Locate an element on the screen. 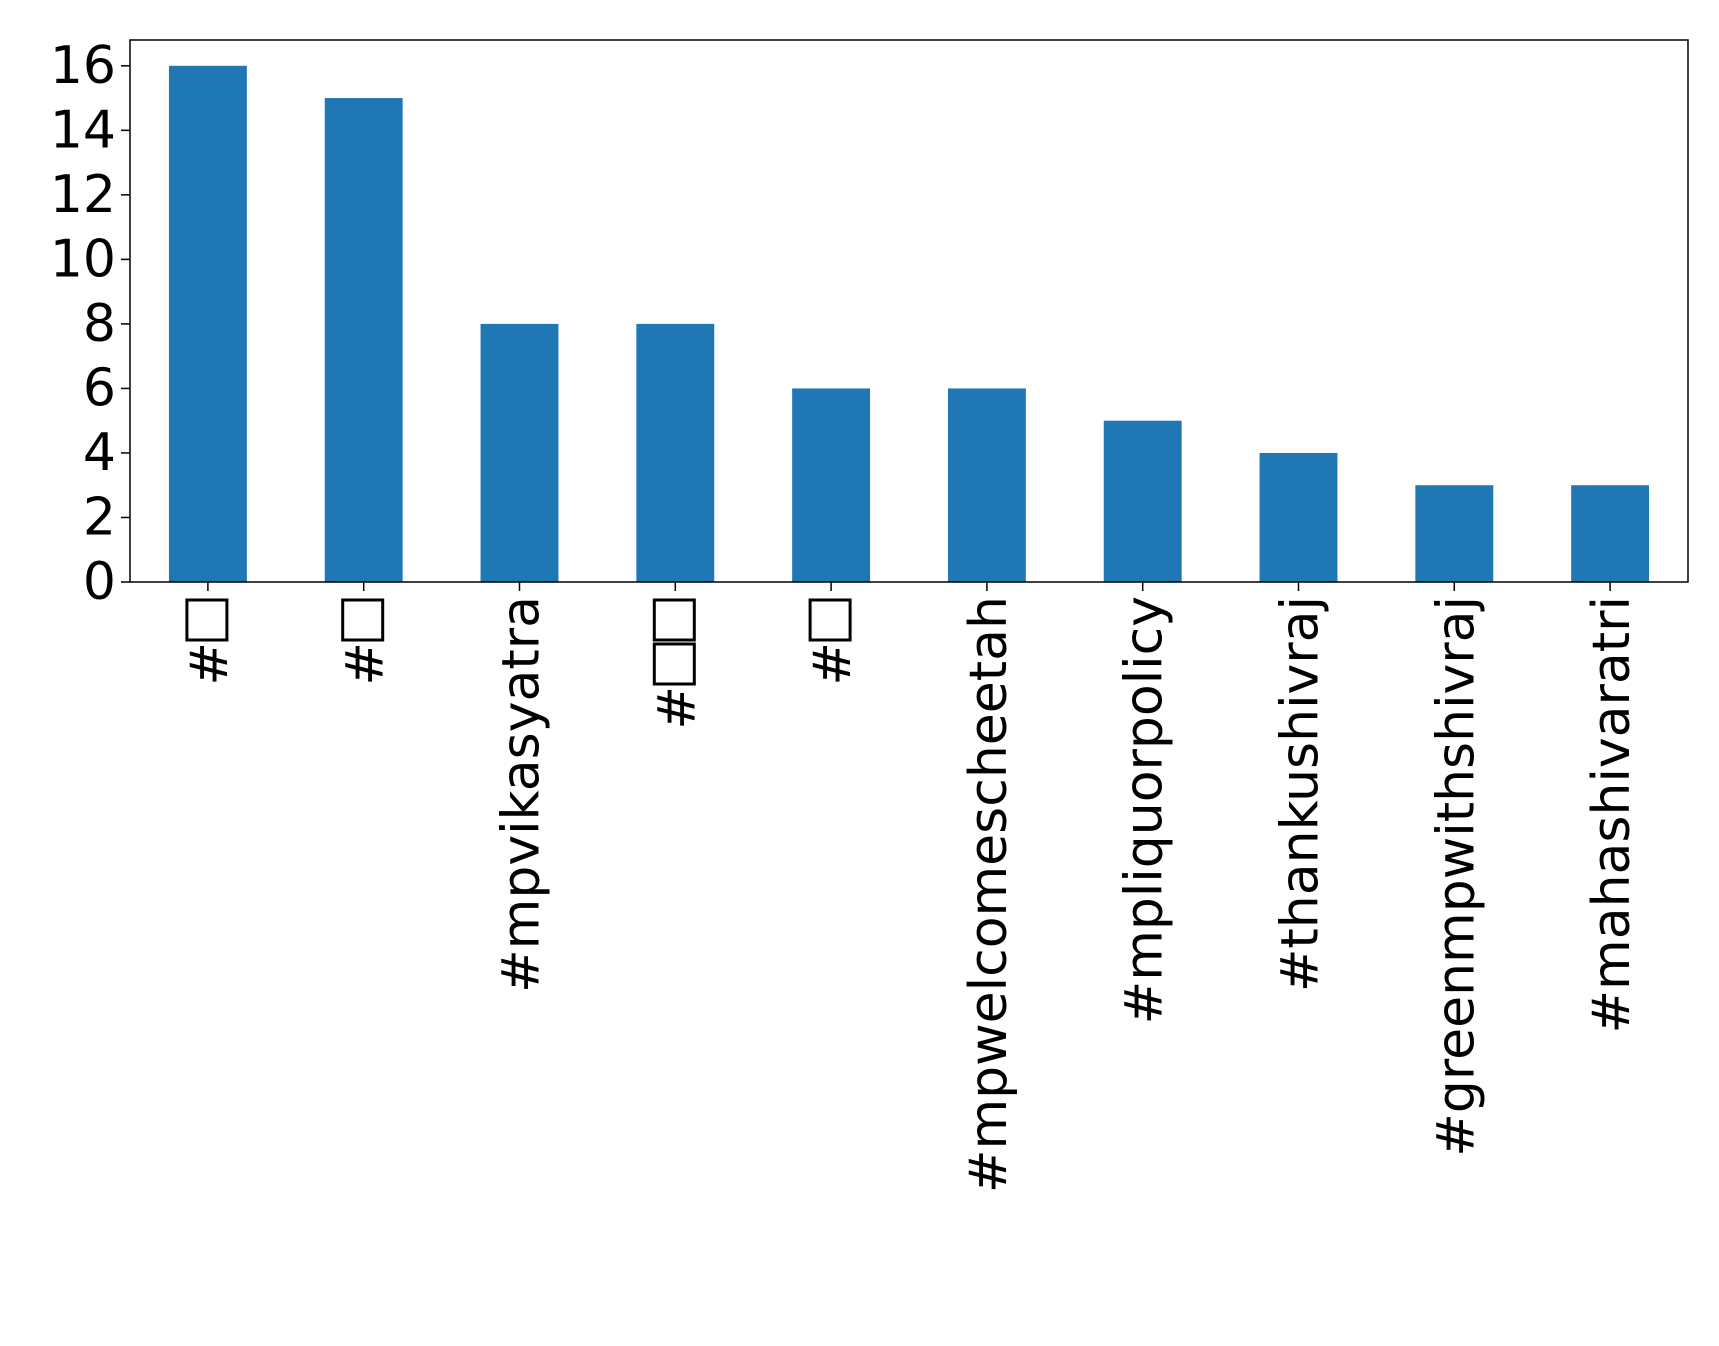  category-label: #mpvikasyatra is located at coordinates (522, 794).